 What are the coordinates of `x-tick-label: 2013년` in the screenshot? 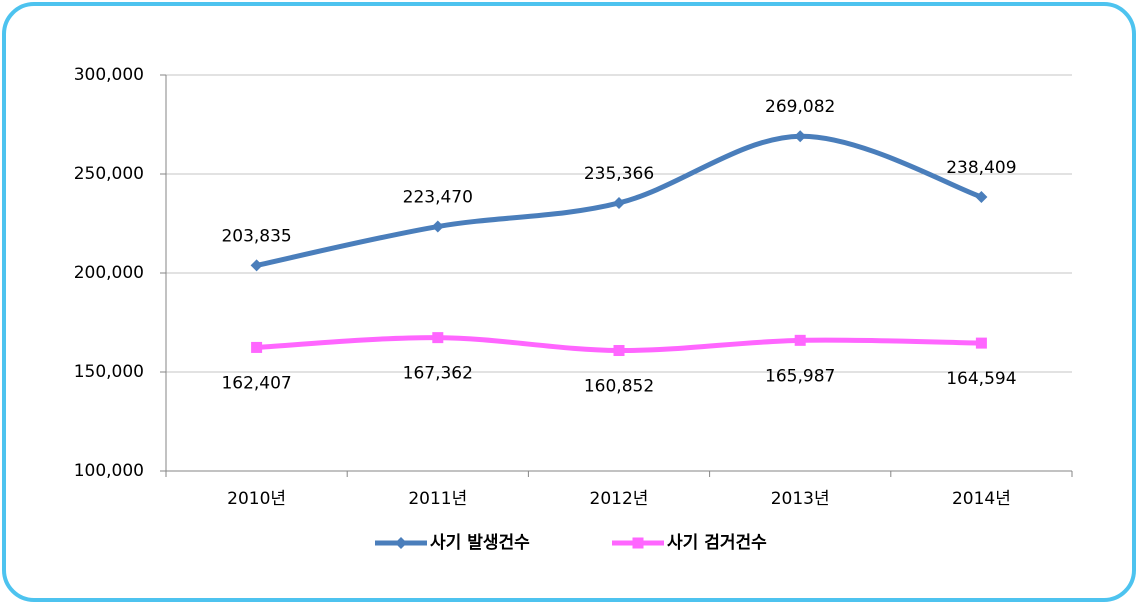 It's located at (800, 499).